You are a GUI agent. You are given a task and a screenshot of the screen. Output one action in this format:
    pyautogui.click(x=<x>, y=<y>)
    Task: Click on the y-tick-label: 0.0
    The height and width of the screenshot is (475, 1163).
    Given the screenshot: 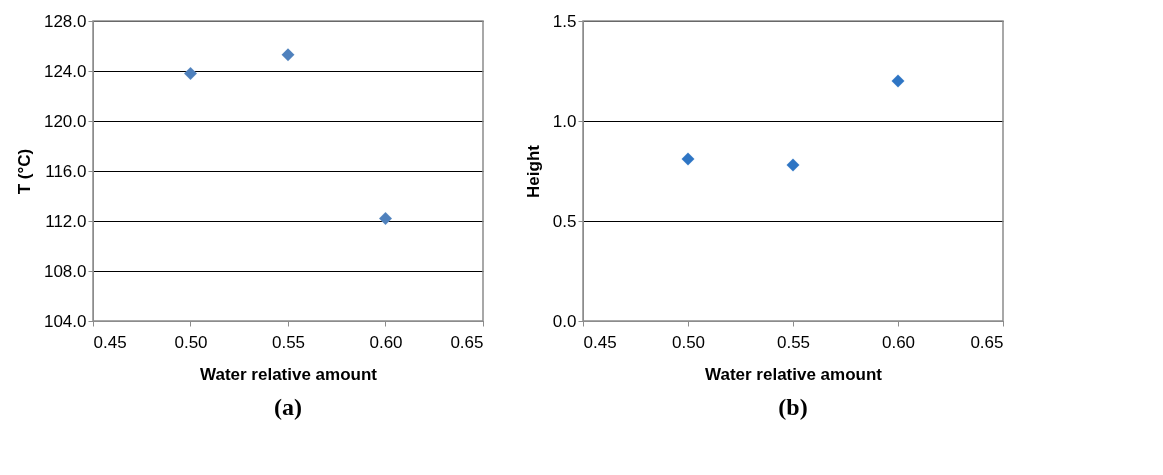 What is the action you would take?
    pyautogui.click(x=564, y=321)
    